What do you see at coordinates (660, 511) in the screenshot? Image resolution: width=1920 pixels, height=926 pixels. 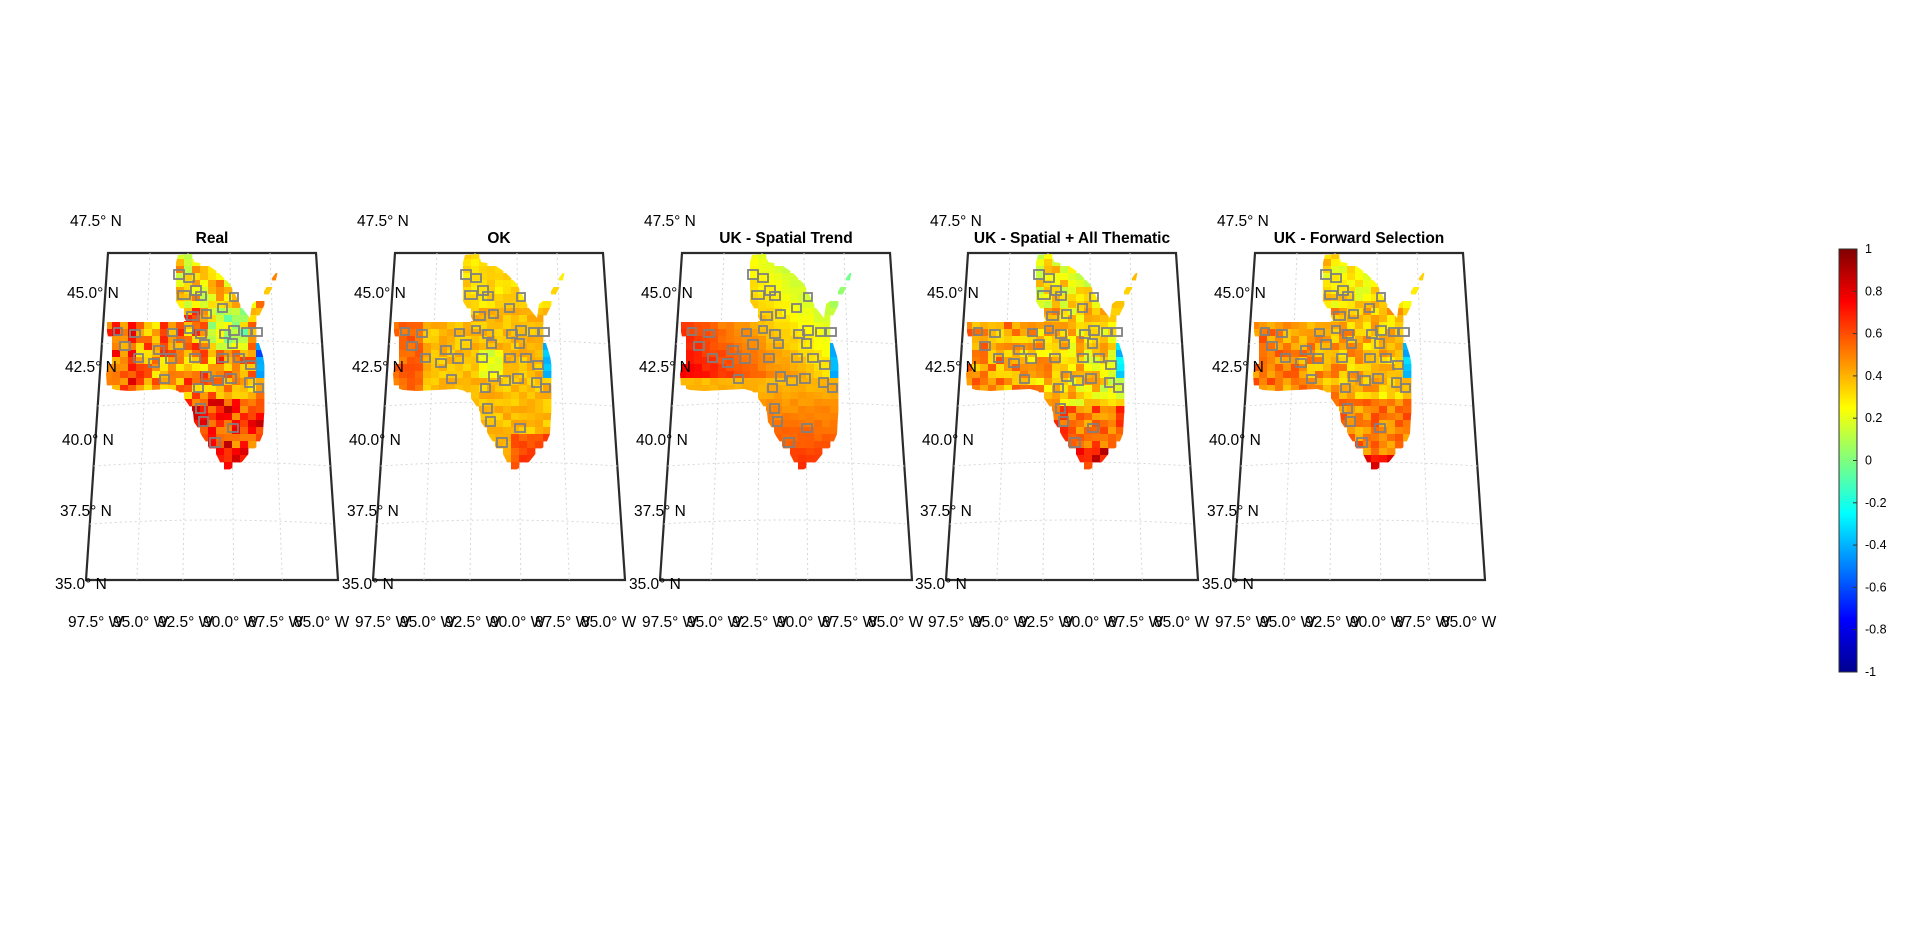 I see `latitude-label: 37.5° N` at bounding box center [660, 511].